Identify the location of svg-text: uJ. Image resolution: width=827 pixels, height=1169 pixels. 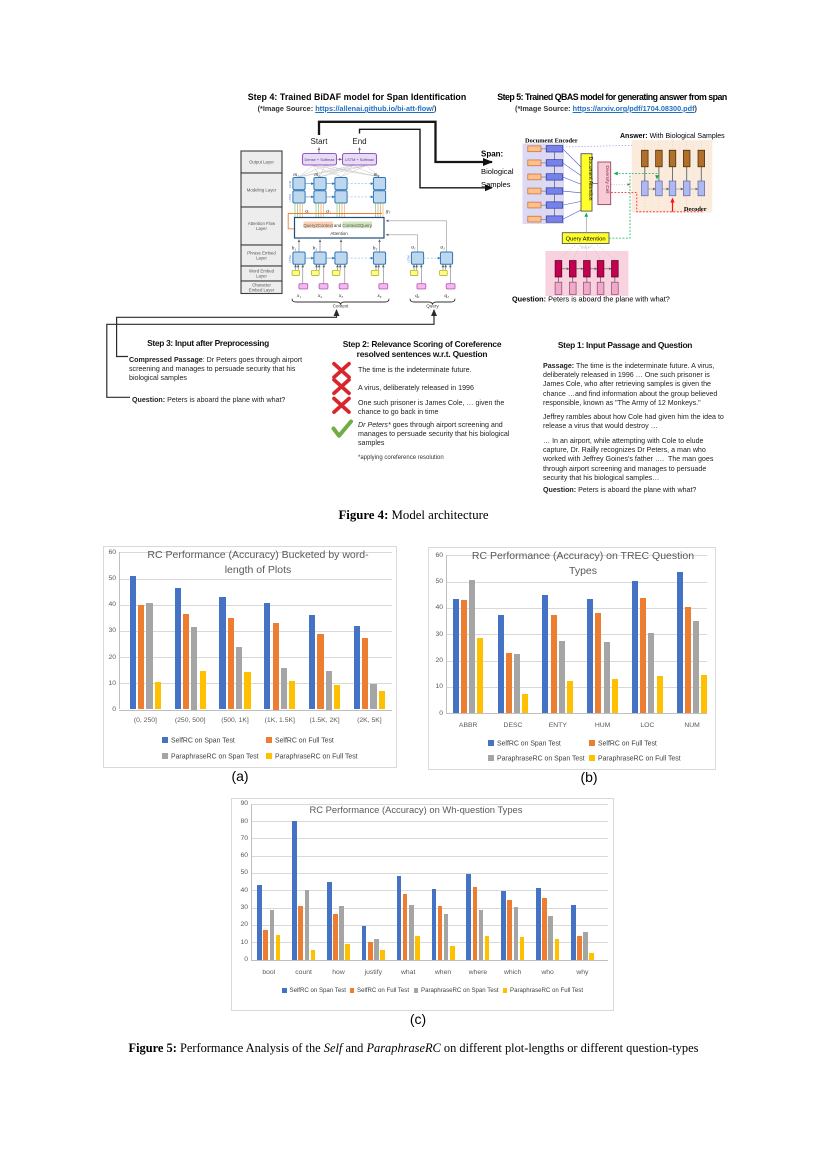
(442, 248).